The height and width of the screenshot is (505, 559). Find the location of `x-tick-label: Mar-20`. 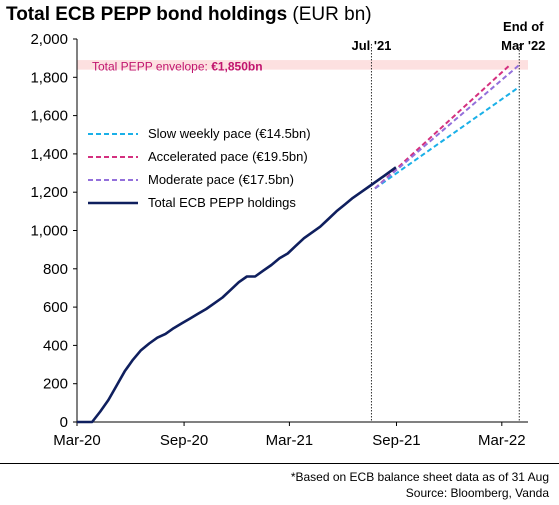

x-tick-label: Mar-20 is located at coordinates (77, 440).